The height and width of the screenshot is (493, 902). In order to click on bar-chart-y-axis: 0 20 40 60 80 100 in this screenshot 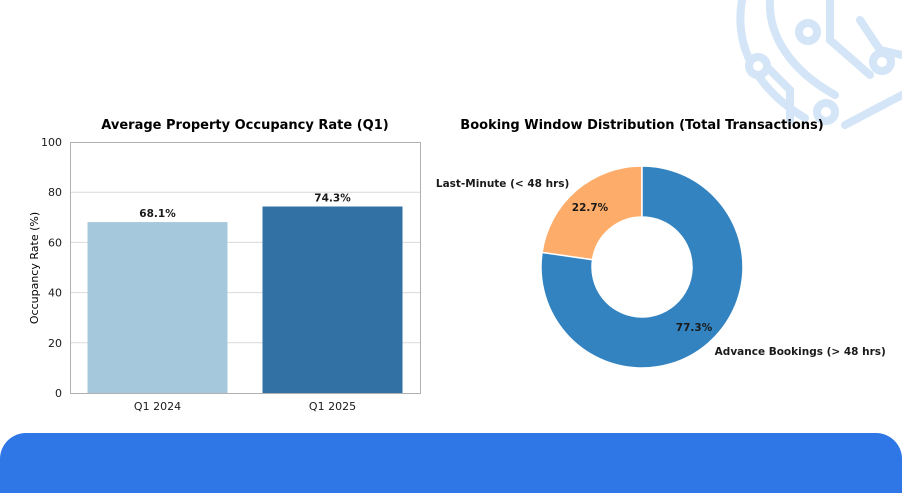, I will do `click(51, 268)`.